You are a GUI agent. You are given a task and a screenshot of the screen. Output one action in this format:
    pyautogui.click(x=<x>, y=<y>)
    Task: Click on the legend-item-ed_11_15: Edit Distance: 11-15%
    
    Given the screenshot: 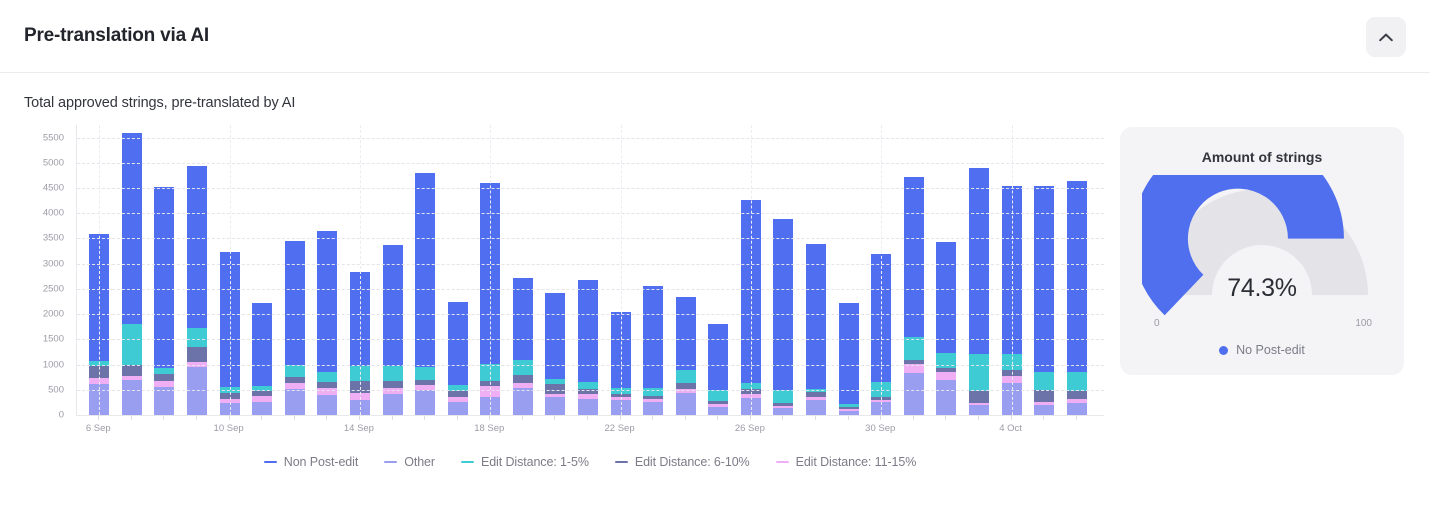 What is the action you would take?
    pyautogui.click(x=845, y=462)
    